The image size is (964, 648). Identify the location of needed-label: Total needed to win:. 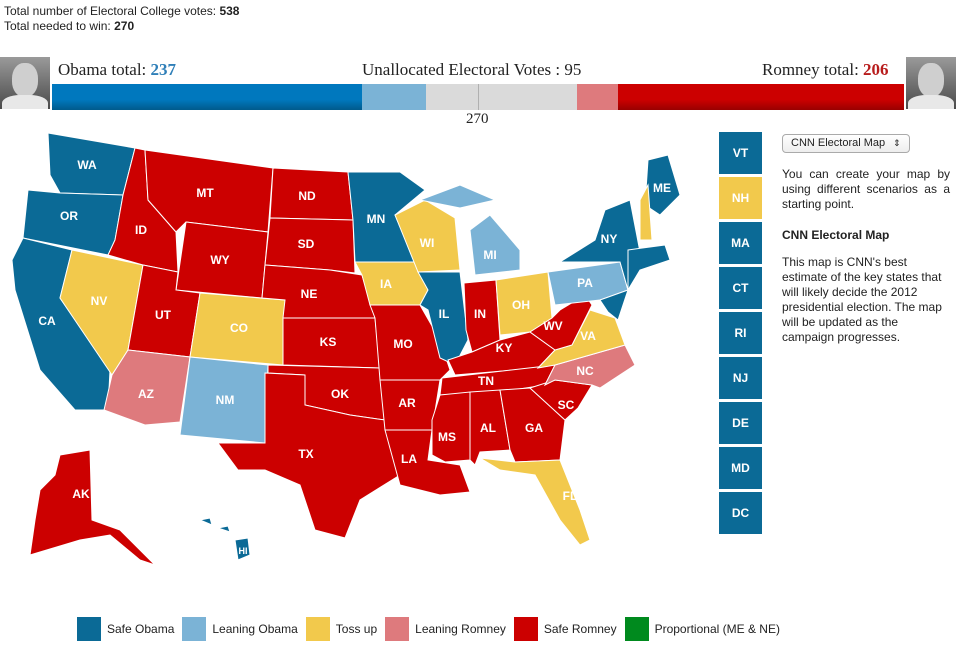
(57, 26).